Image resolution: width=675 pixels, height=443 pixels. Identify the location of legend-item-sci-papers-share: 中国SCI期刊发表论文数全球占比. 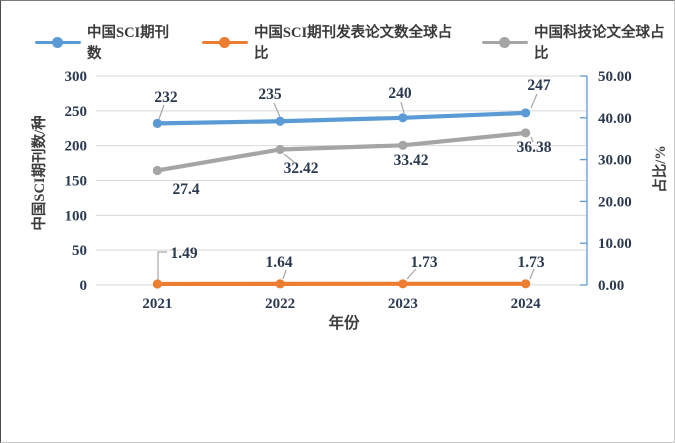
(330, 42).